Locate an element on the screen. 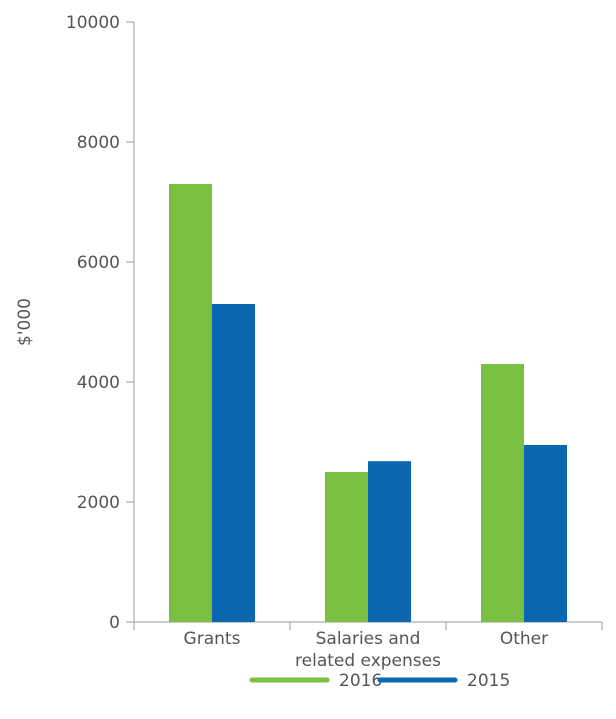  legend-label: 2016 is located at coordinates (360, 681).